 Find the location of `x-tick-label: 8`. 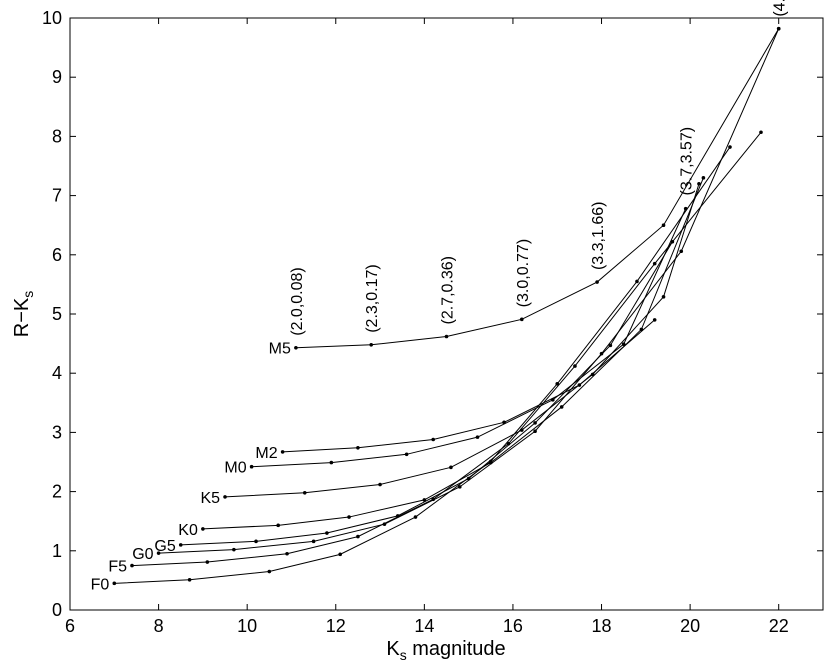

x-tick-label: 8 is located at coordinates (159, 626).